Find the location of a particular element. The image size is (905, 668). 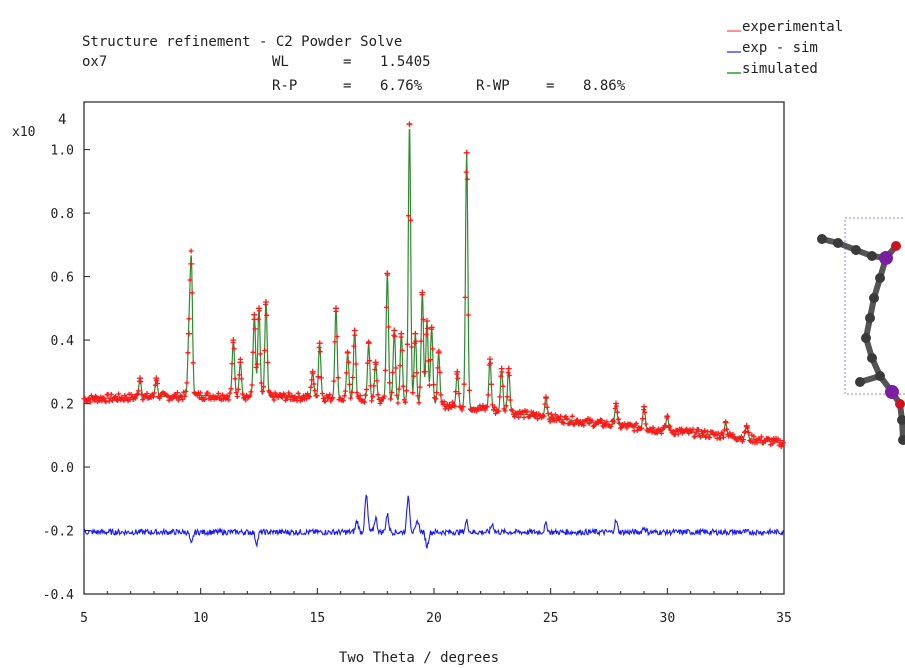

molecule-structure-image is located at coordinates (861, 331).